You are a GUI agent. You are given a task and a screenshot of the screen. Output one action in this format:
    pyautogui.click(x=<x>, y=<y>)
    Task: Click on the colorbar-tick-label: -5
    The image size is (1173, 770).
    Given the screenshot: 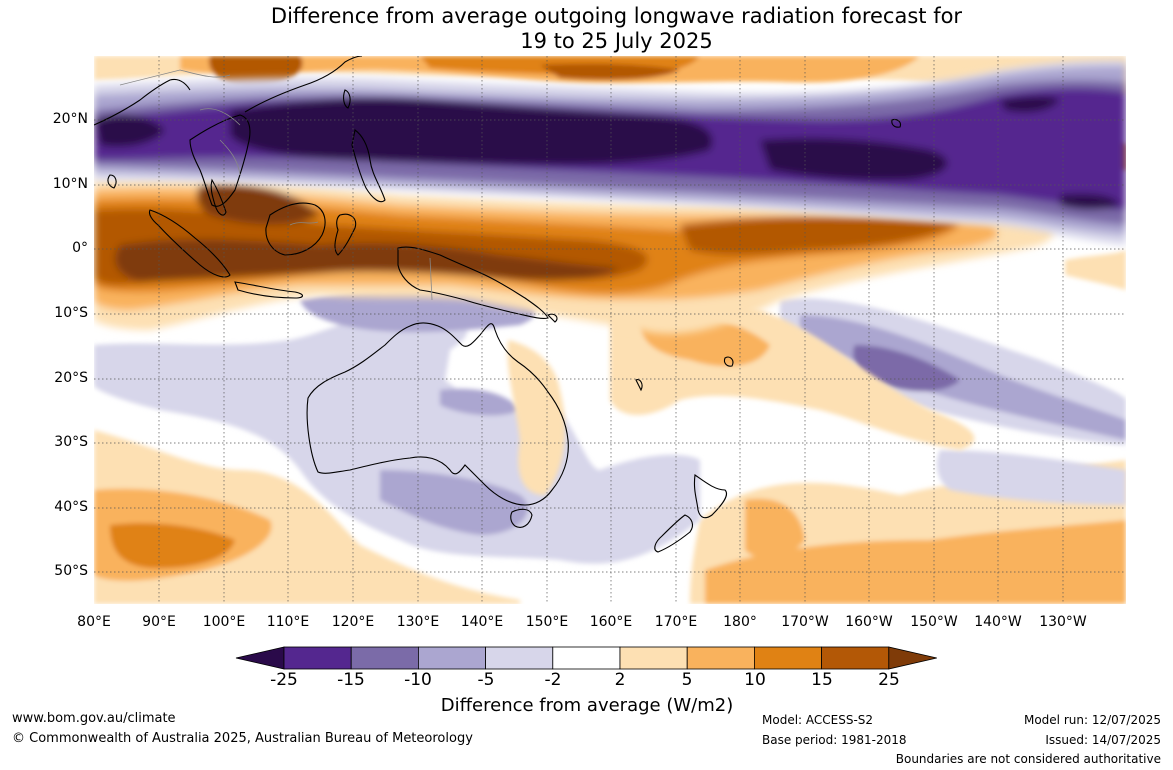 What is the action you would take?
    pyautogui.click(x=486, y=680)
    